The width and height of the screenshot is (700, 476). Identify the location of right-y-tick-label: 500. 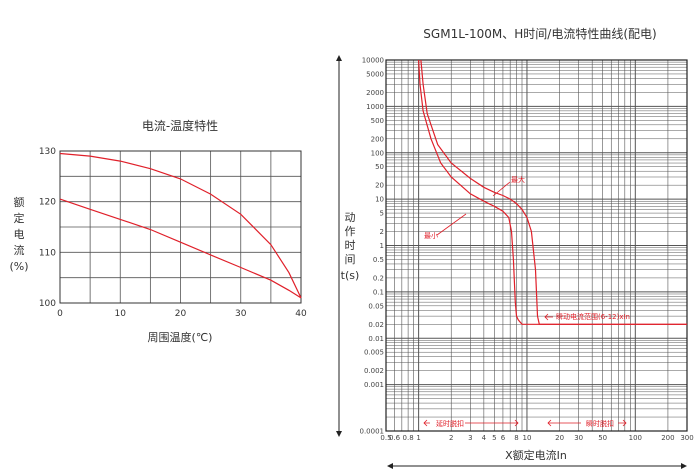
(377, 121).